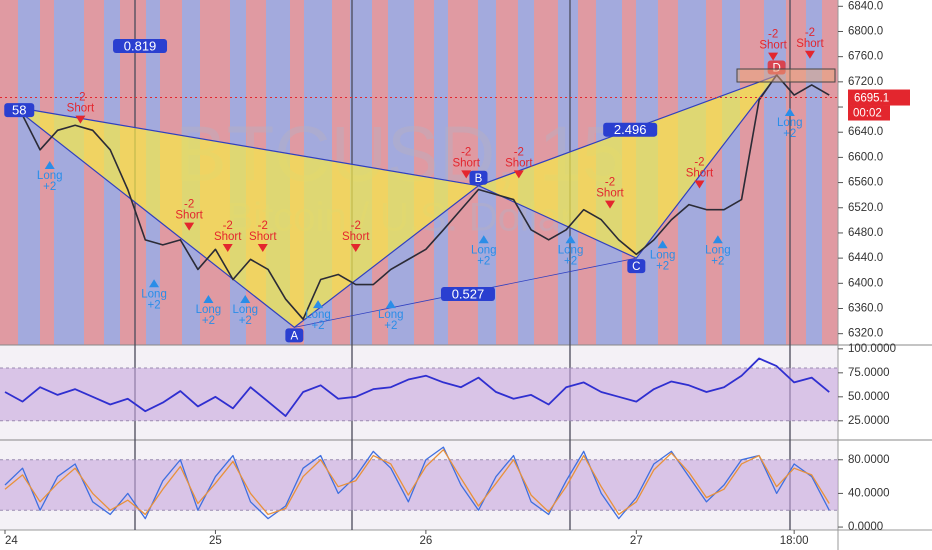  Describe the element at coordinates (865, 183) in the screenshot. I see `y-tick-label: 6560.0` at that location.